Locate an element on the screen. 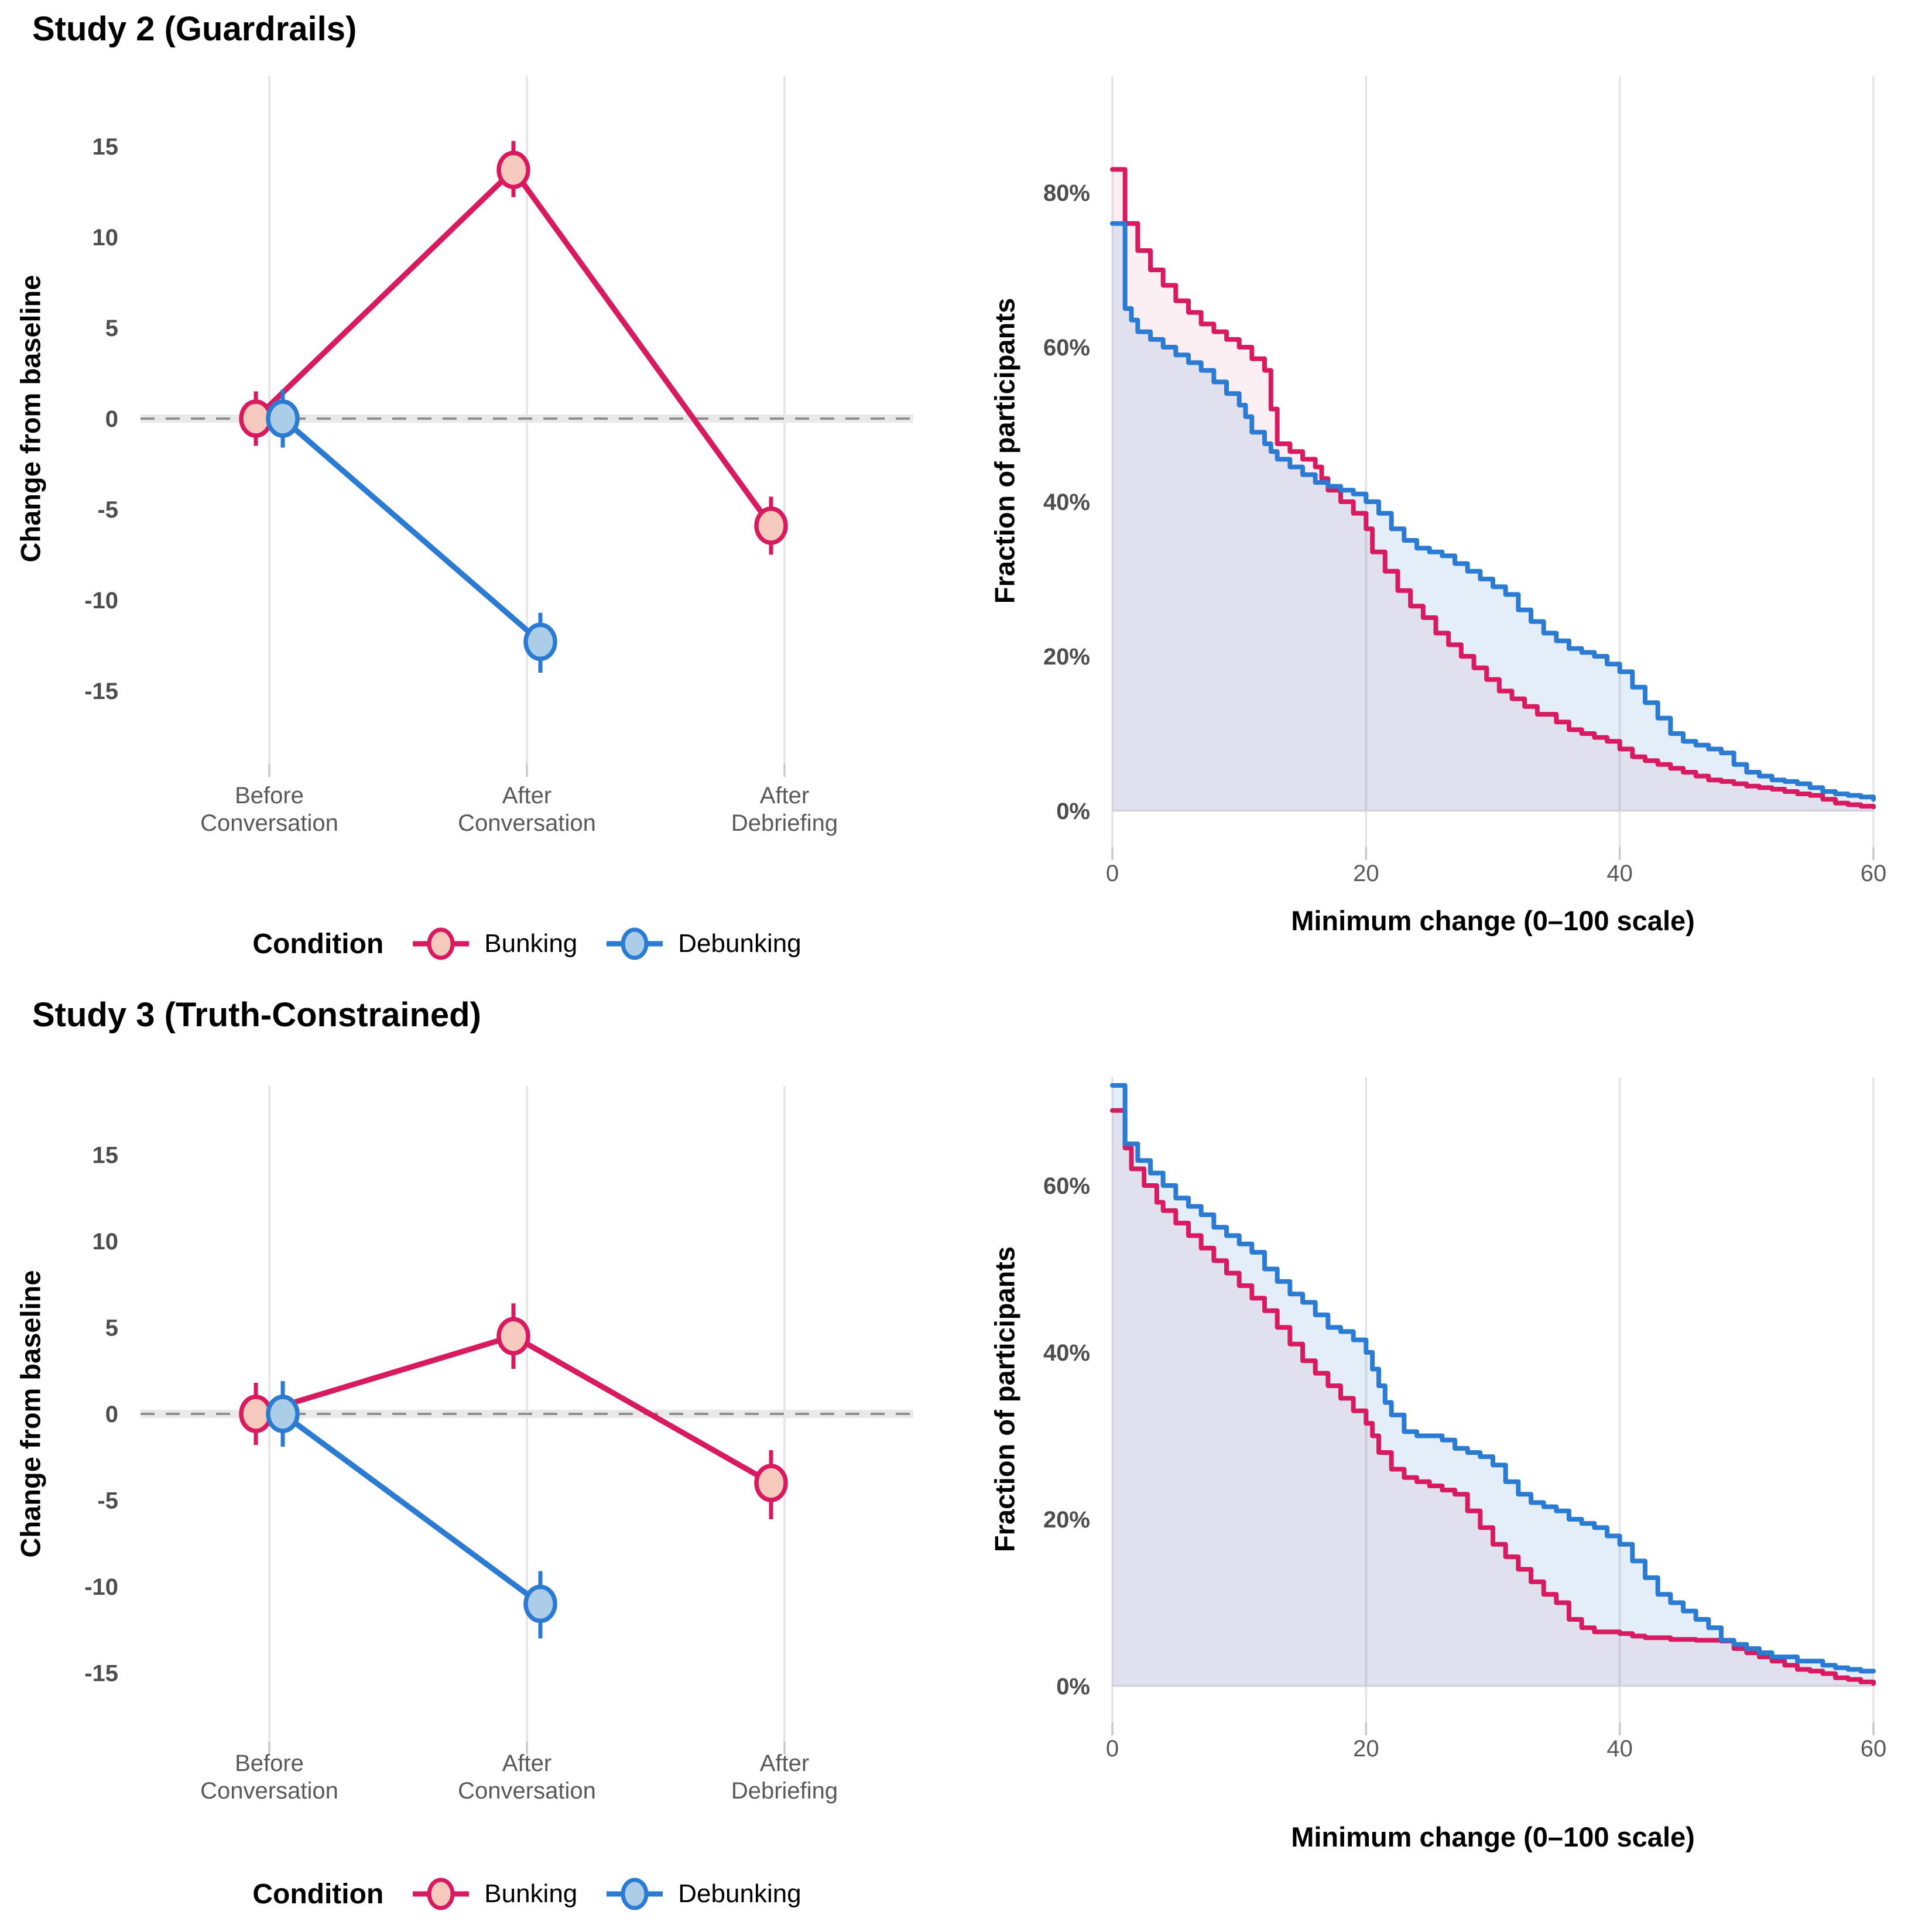 Image resolution: width=1932 pixels, height=1932 pixels. study2-title: Study 2 (Guardrails) is located at coordinates (194, 29).